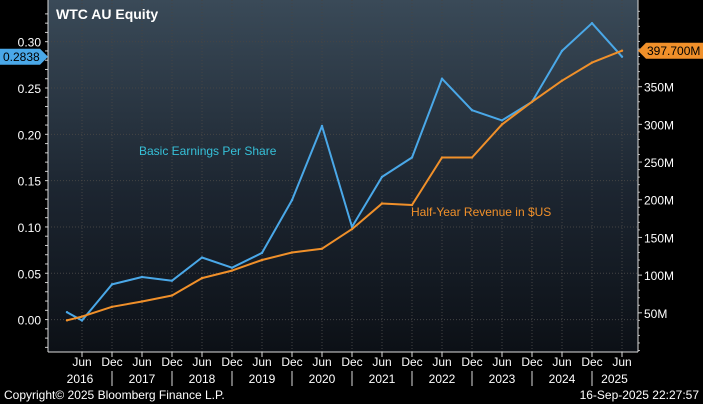 This screenshot has width=703, height=404. I want to click on left-axis-tick-label: 0.25, so click(30, 89).